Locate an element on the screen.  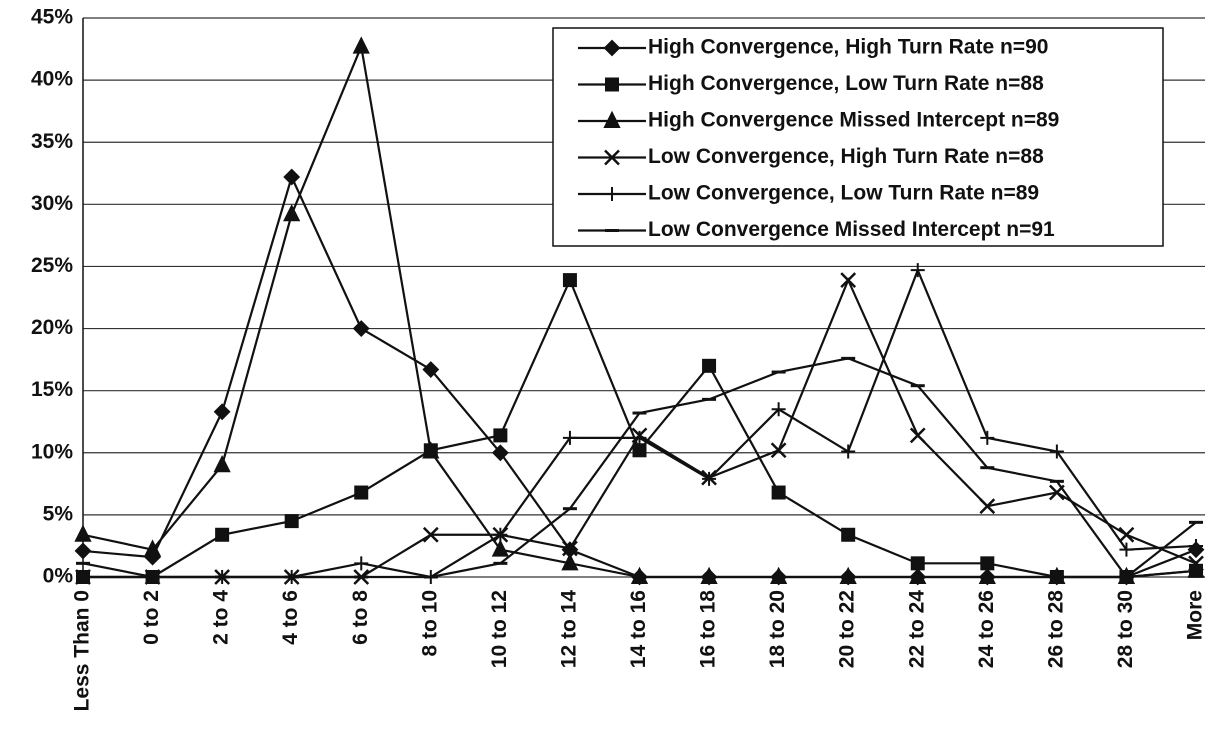
legend-label: High Convergence, Low Turn Rate n=88 is located at coordinates (846, 83).